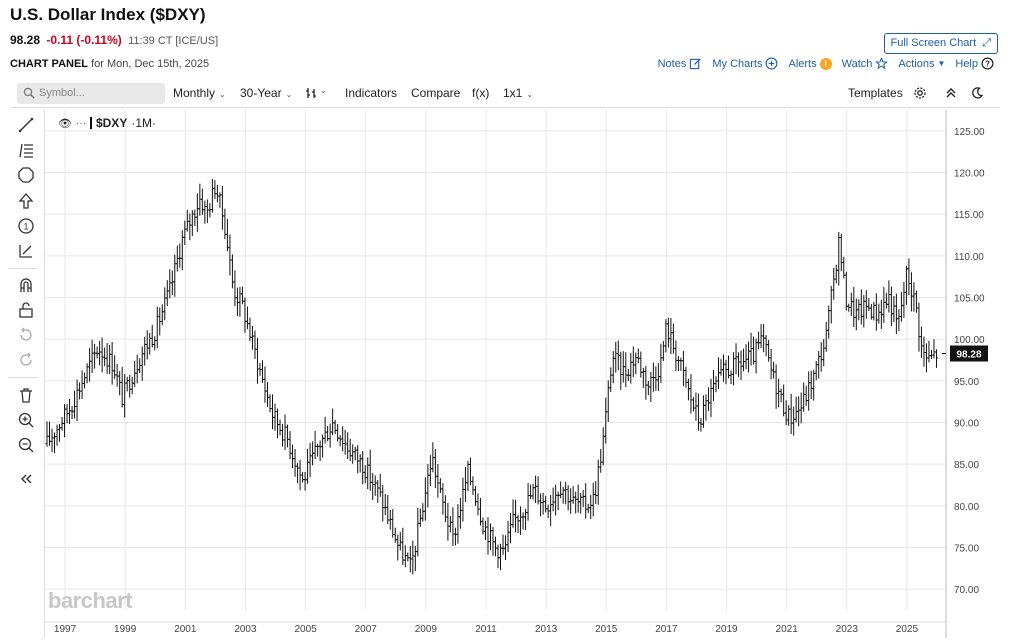 The image size is (1022, 642). I want to click on zoom-in-icon, so click(26, 420).